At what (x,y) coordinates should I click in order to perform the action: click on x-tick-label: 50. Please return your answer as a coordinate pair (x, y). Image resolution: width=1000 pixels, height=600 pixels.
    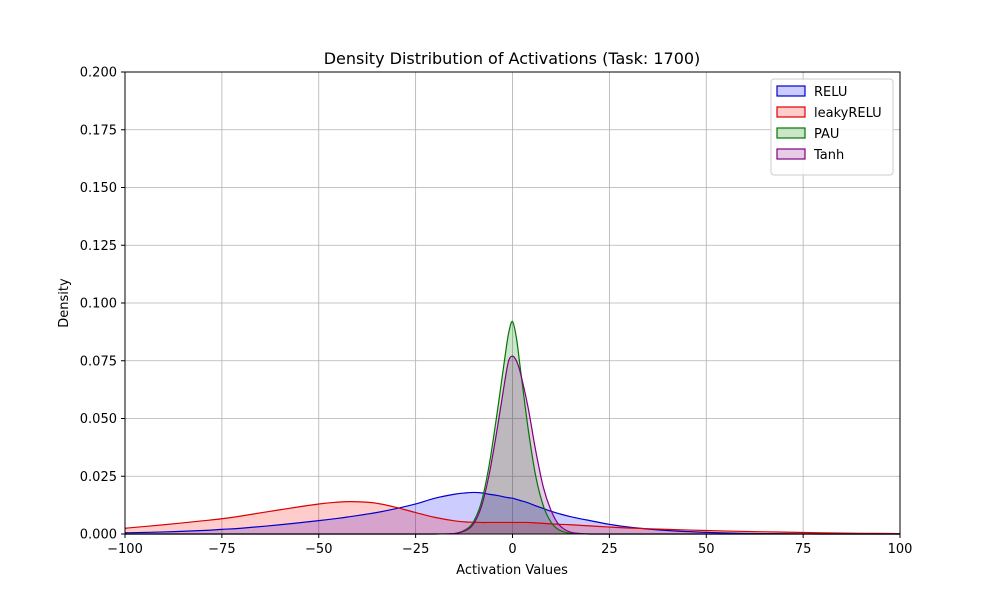
    Looking at the image, I should click on (706, 549).